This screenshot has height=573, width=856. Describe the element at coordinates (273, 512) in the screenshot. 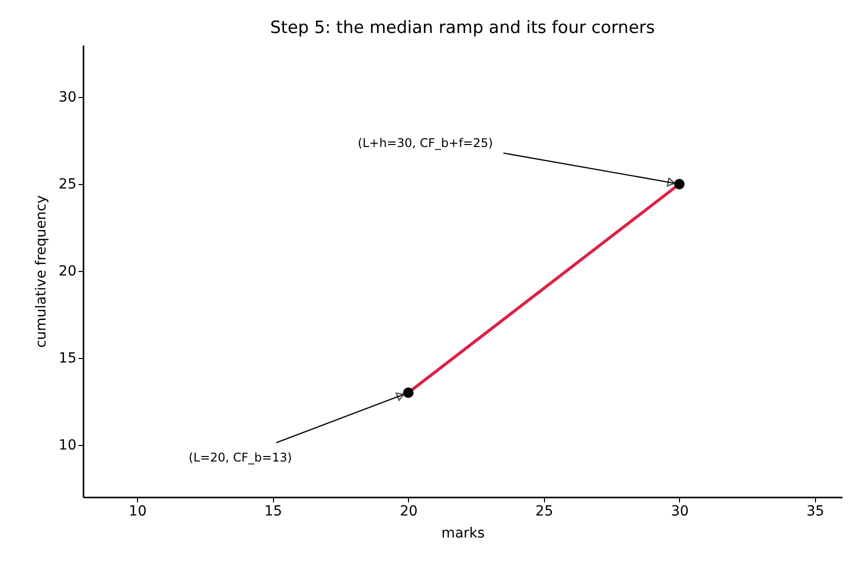

I see `x-tick-label: 15` at that location.